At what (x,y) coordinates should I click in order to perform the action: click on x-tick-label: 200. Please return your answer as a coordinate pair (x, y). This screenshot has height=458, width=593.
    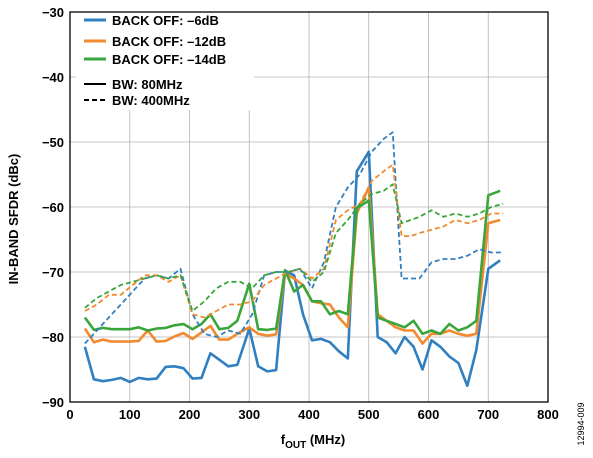
    Looking at the image, I should click on (190, 414).